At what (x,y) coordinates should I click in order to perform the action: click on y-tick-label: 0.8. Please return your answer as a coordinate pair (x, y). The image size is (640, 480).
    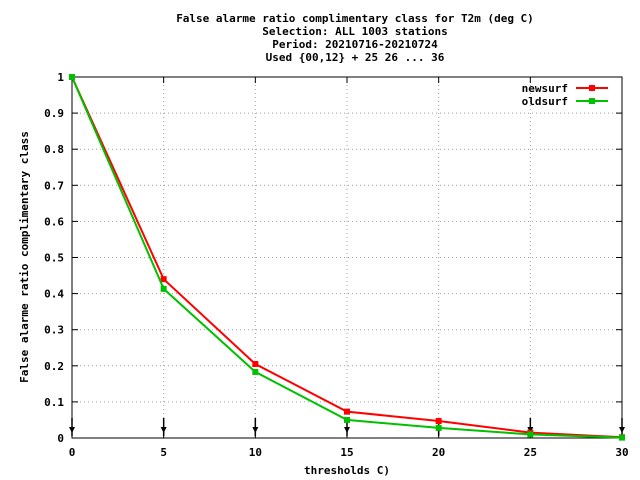
    Looking at the image, I should click on (54, 149).